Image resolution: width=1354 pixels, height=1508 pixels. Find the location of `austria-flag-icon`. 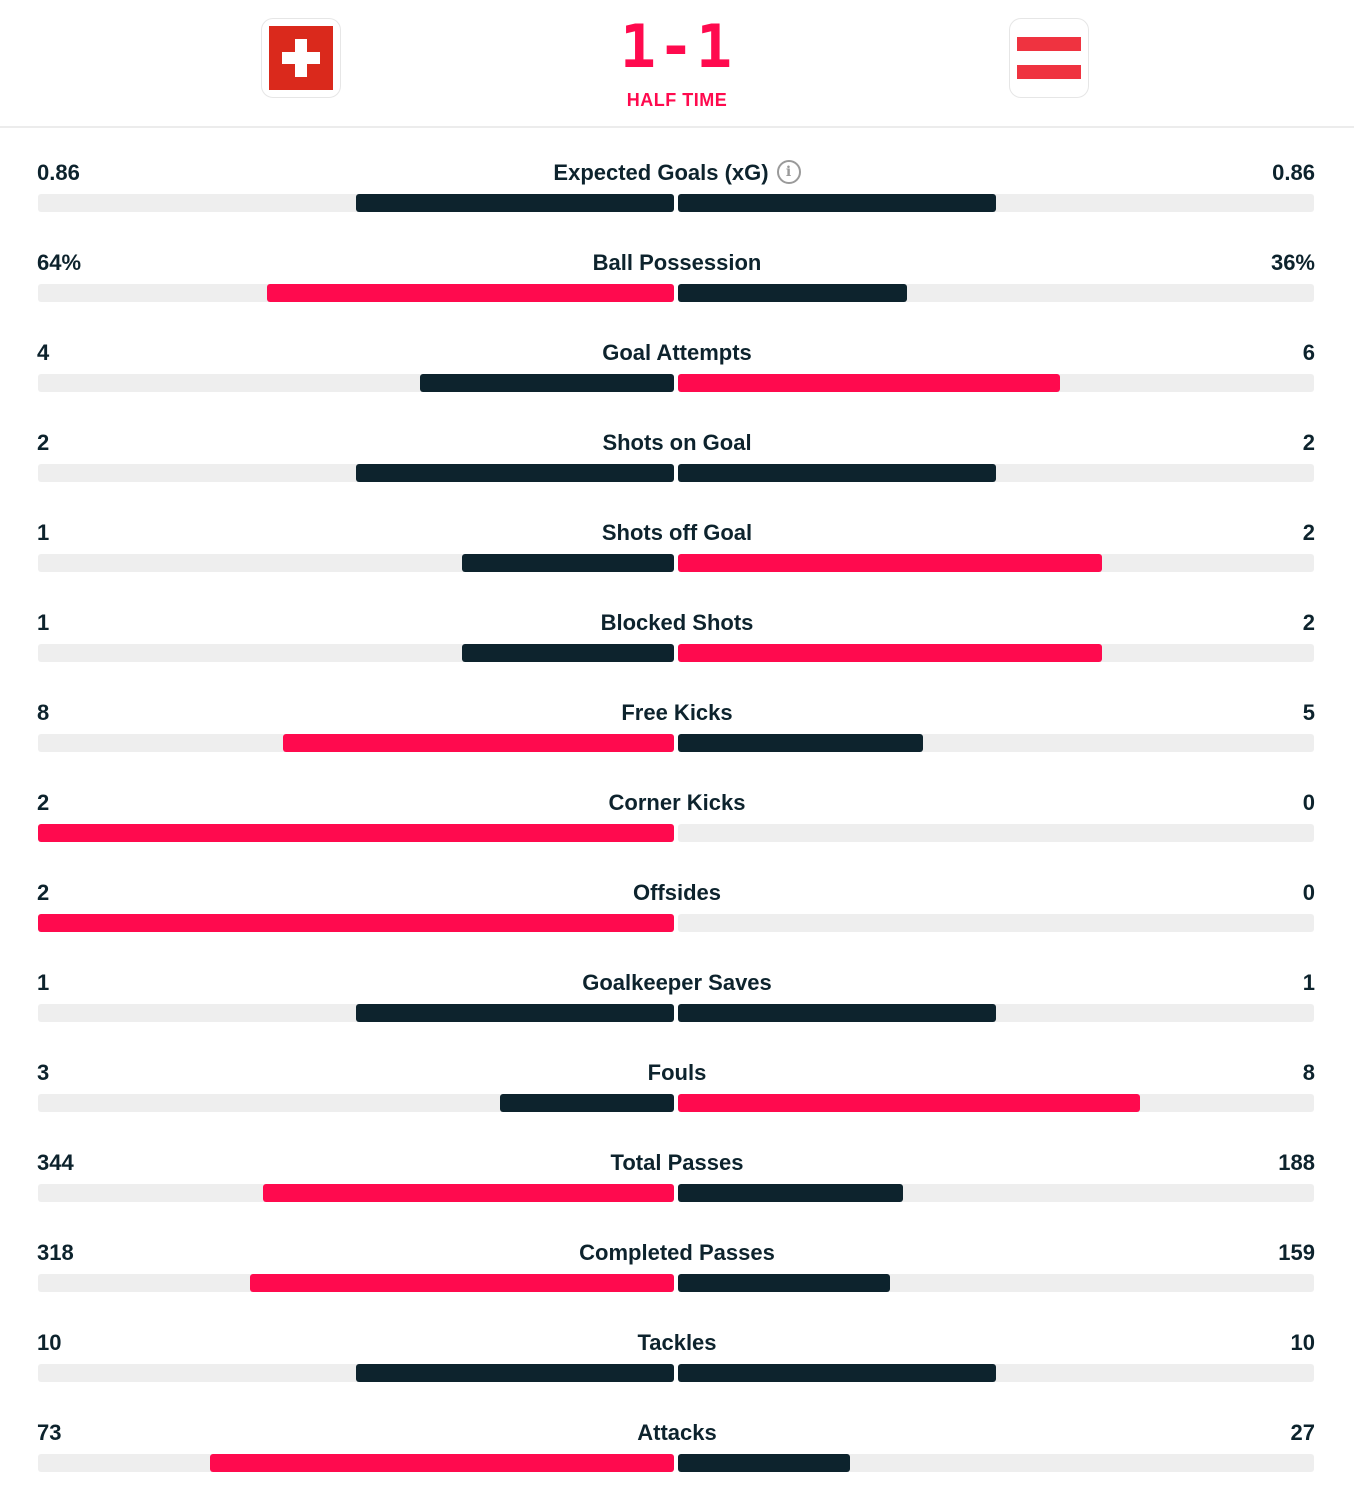

austria-flag-icon is located at coordinates (1049, 58).